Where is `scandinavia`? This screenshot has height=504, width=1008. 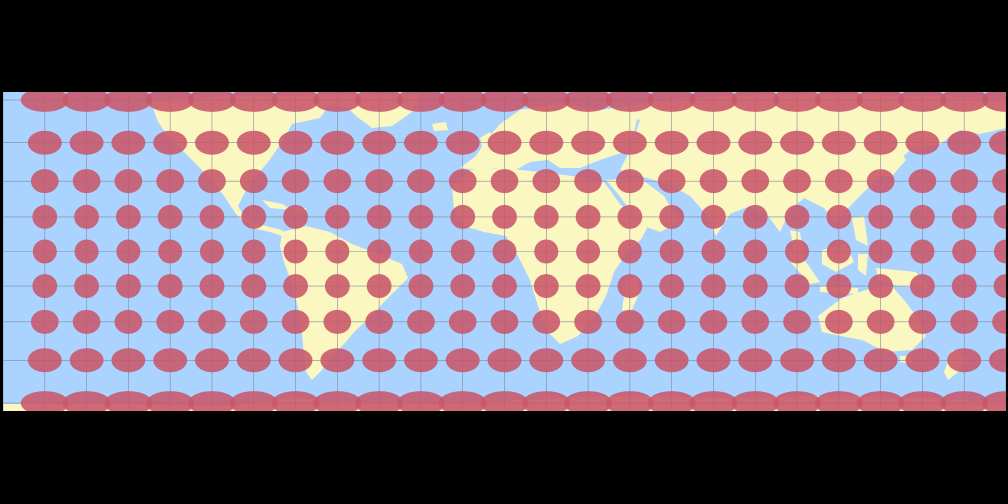
scandinavia is located at coordinates (534, 125).